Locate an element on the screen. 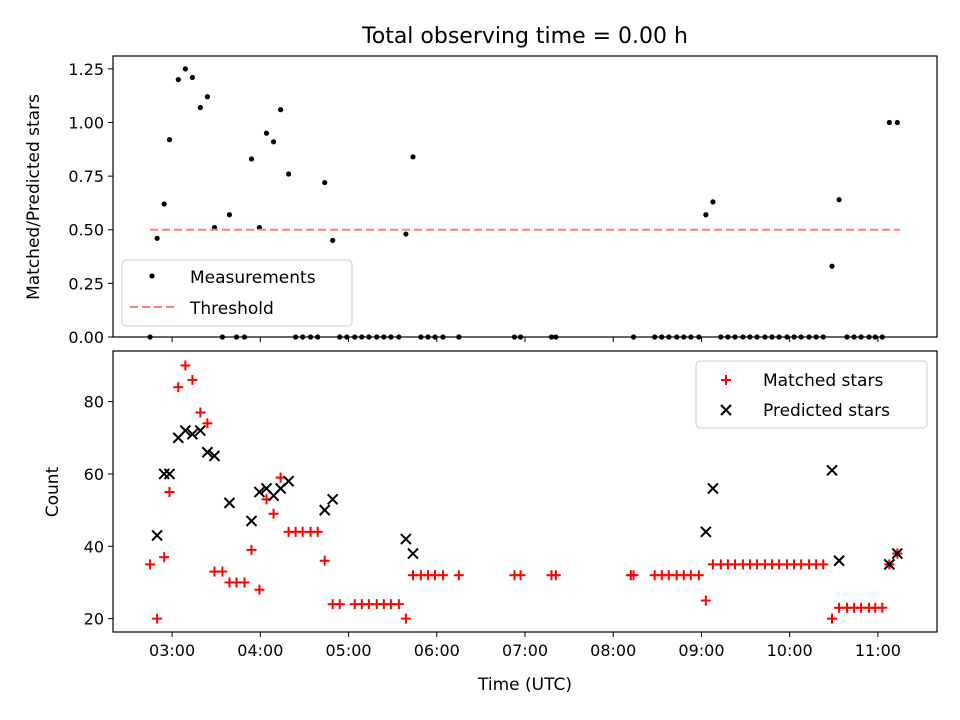 This screenshot has width=960, height=720. bottom-ytick-label: 40 is located at coordinates (94, 546).